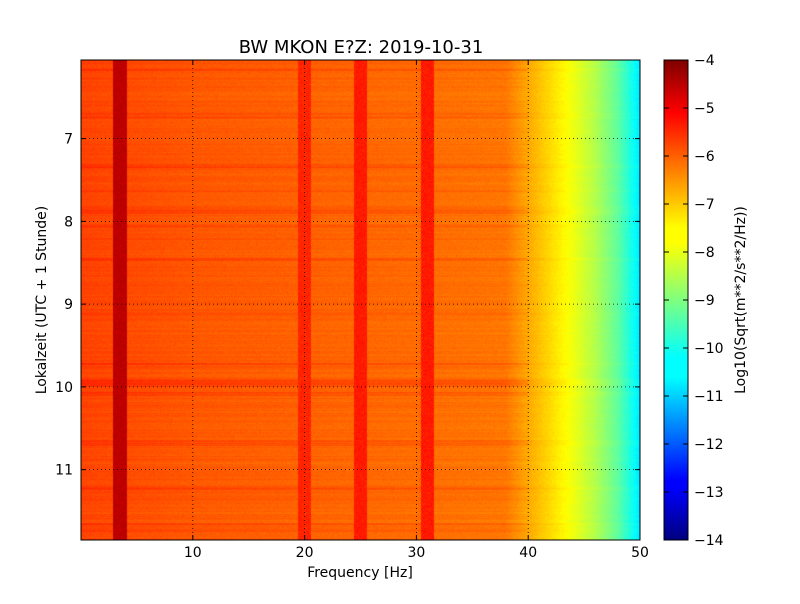 This screenshot has width=800, height=604. What do you see at coordinates (704, 301) in the screenshot?
I see `colorbar-tick-label: −9` at bounding box center [704, 301].